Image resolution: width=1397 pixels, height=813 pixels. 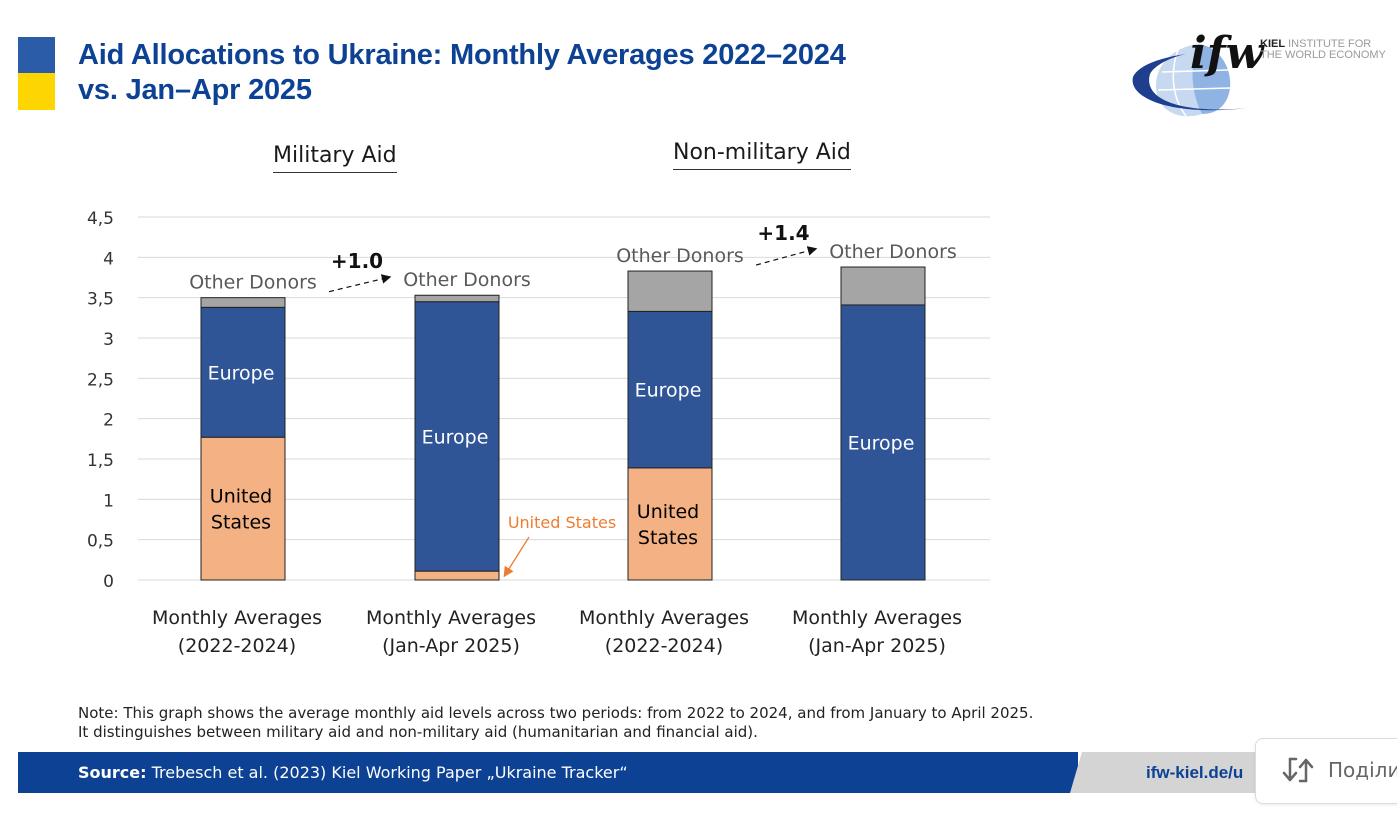 I want to click on y-tick-label: 0,5, so click(x=100, y=542).